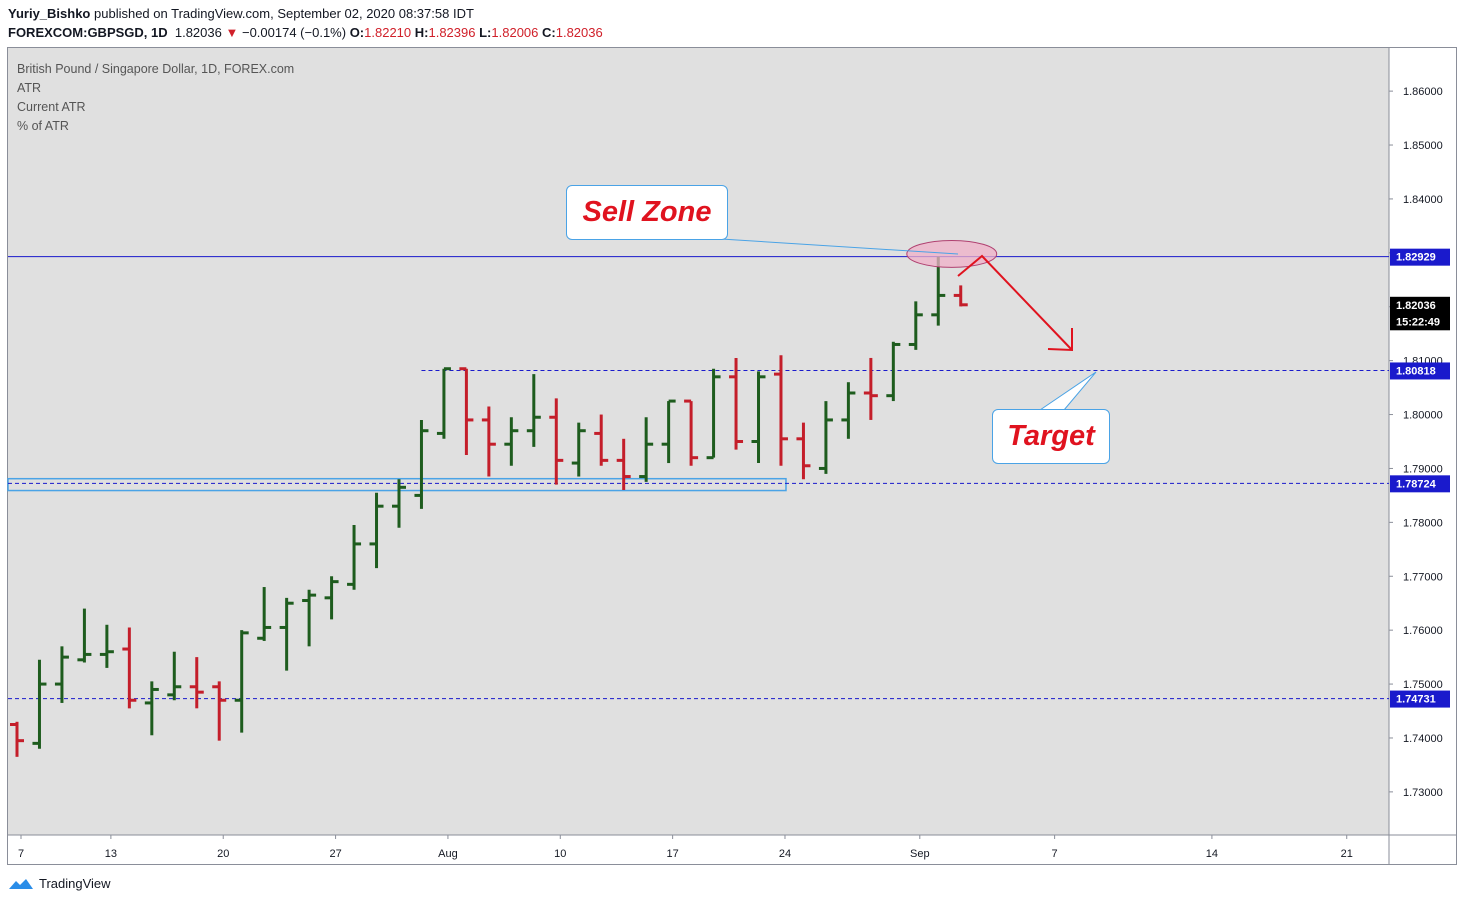 The image size is (1464, 906). What do you see at coordinates (1068, 391) in the screenshot?
I see `target-pointer` at bounding box center [1068, 391].